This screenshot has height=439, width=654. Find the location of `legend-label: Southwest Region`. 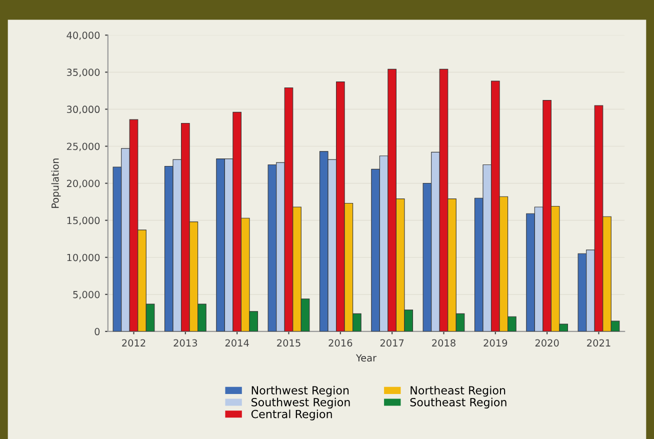

legend-label: Southwest Region is located at coordinates (301, 403).